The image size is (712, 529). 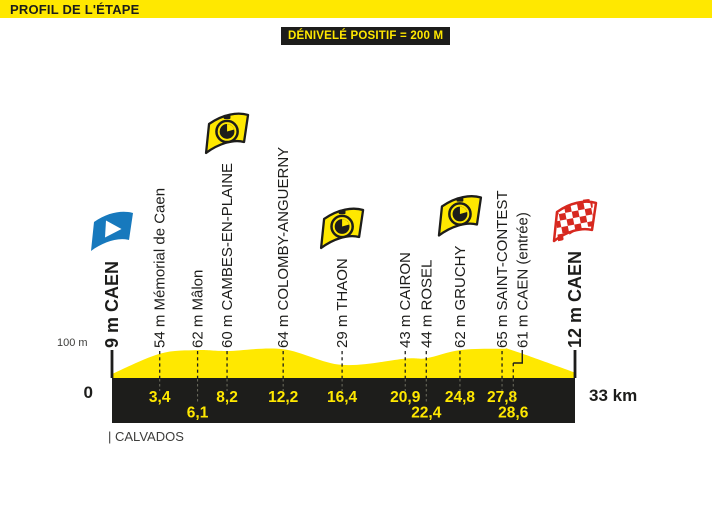 I want to click on region-label: | CALVADOS, so click(x=146, y=436).